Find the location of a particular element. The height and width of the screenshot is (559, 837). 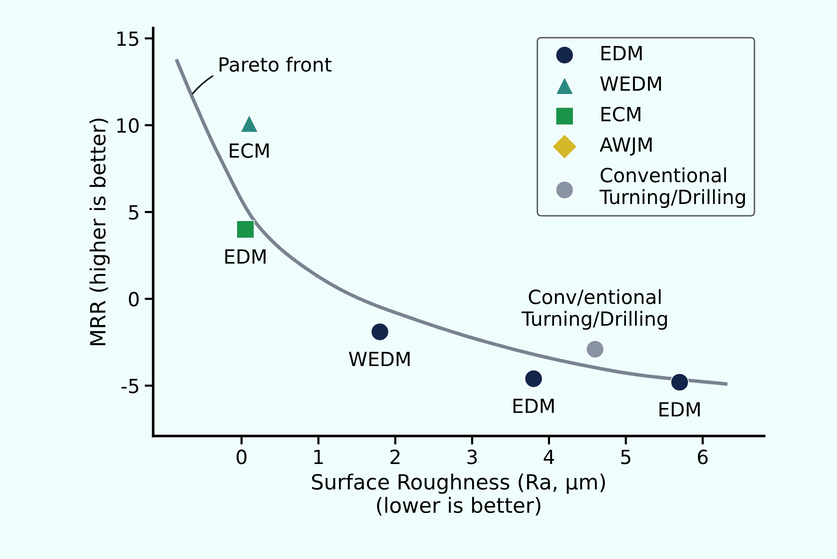

x-tick-label: 6 is located at coordinates (703, 457).